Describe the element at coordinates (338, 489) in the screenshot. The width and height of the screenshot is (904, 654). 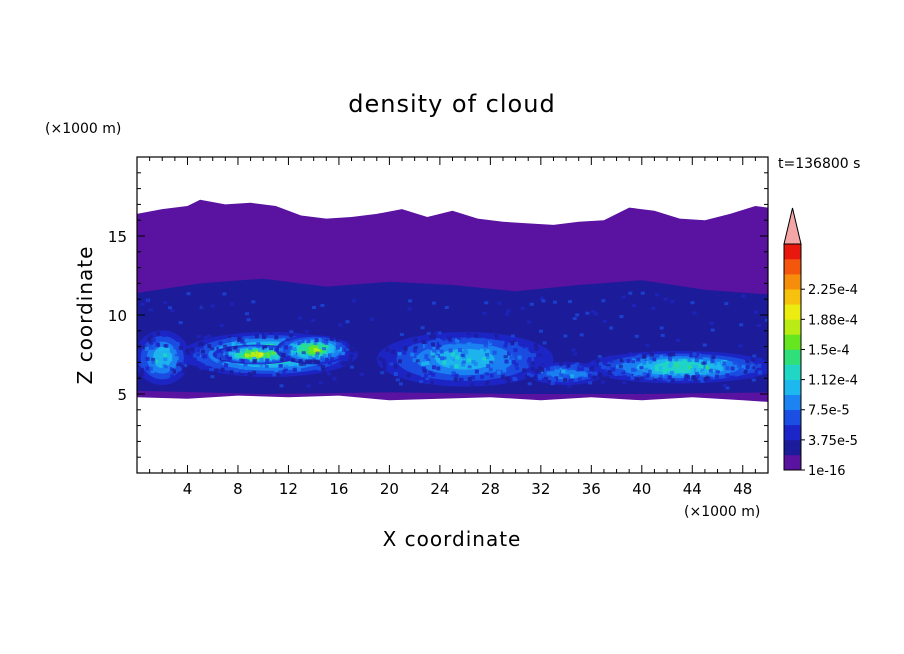
I see `x-tick-label: 16` at that location.